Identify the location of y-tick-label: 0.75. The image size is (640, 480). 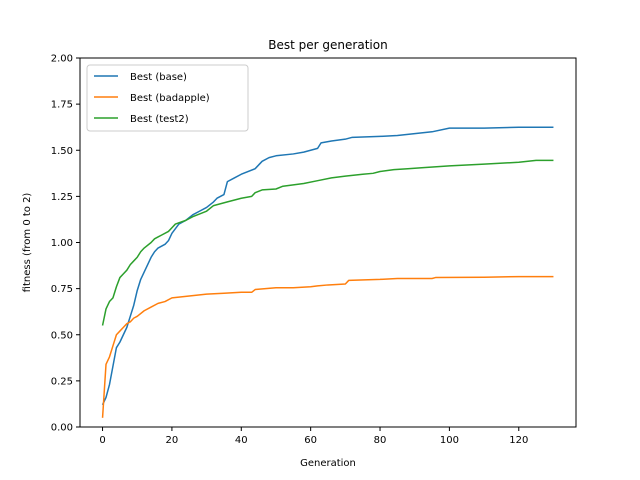
(62, 289).